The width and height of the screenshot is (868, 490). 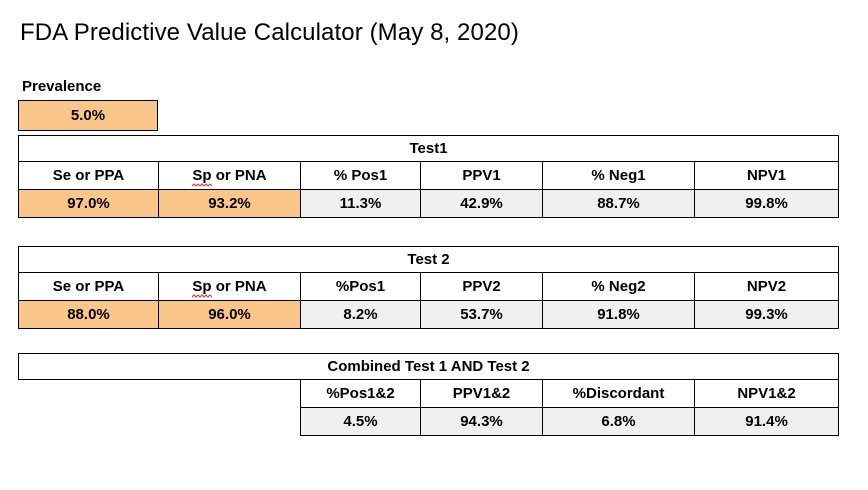 What do you see at coordinates (766, 203) in the screenshot?
I see `test1-value-npv1: 99.8%` at bounding box center [766, 203].